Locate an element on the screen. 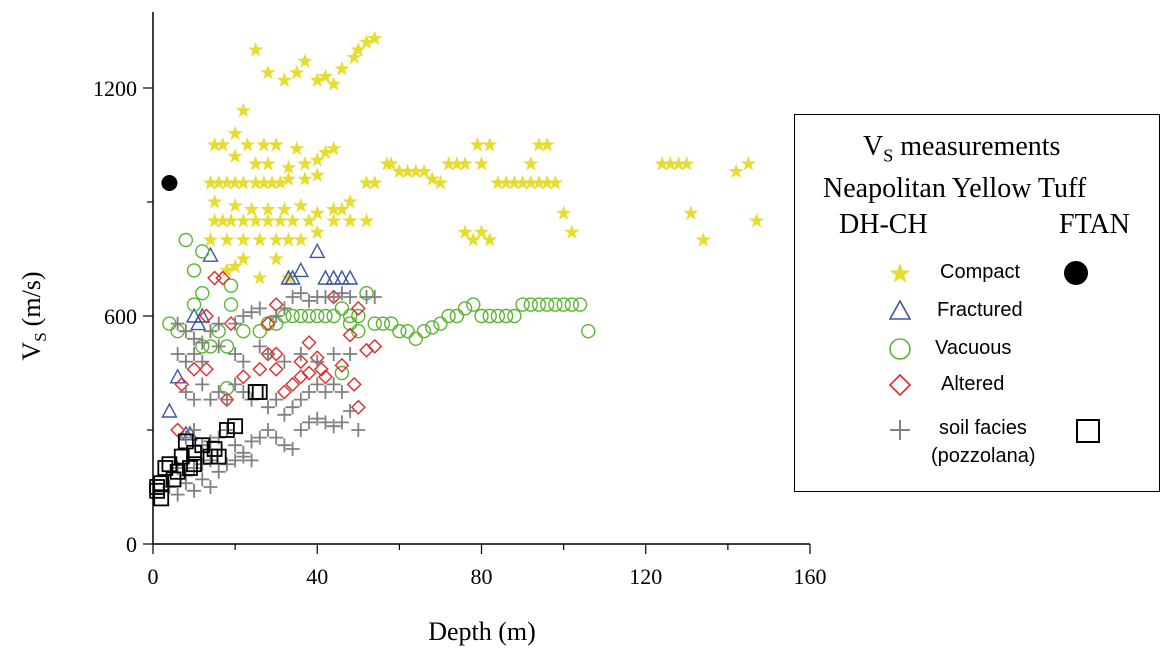 This screenshot has width=1162, height=648. point-ftan-compact is located at coordinates (169, 183).